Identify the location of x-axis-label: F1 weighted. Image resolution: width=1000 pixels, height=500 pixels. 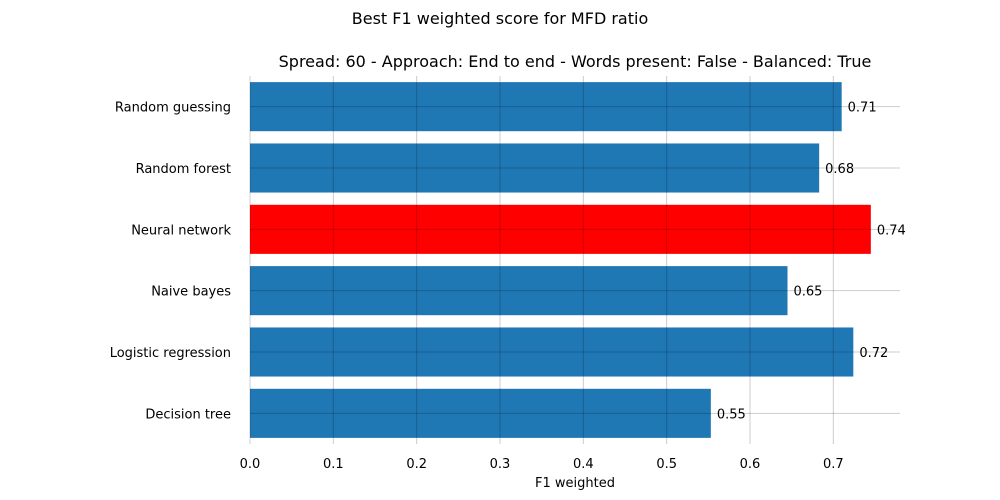
(575, 483).